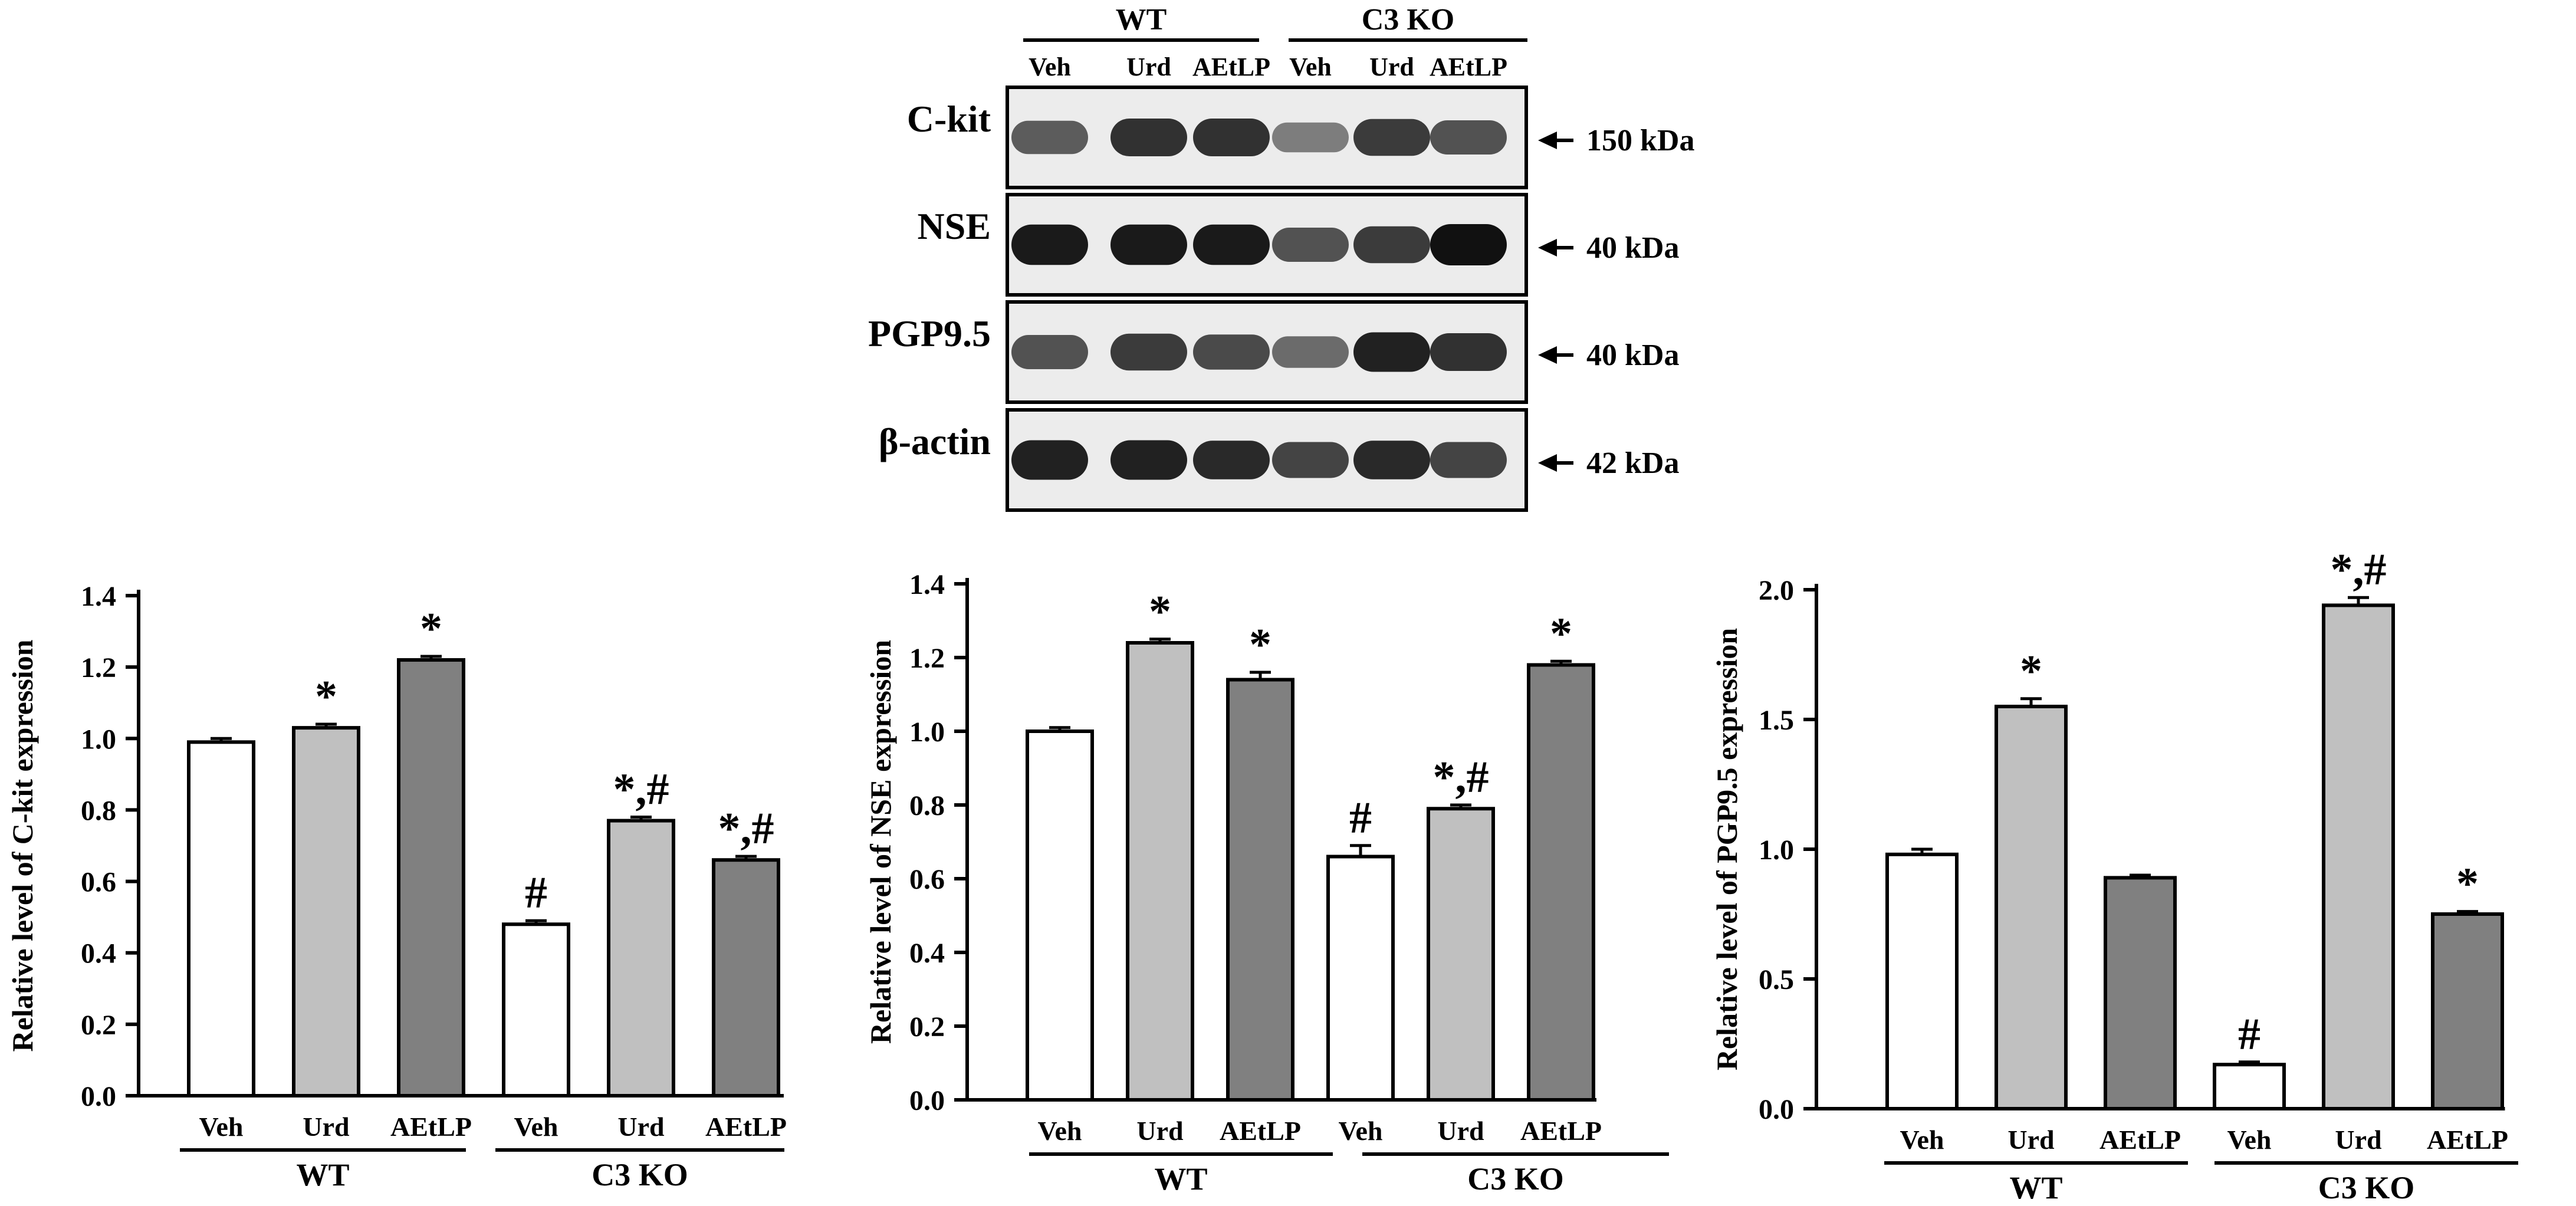  Describe the element at coordinates (1632, 463) in the screenshot. I see `blot-size-label: 42 kDa` at that location.